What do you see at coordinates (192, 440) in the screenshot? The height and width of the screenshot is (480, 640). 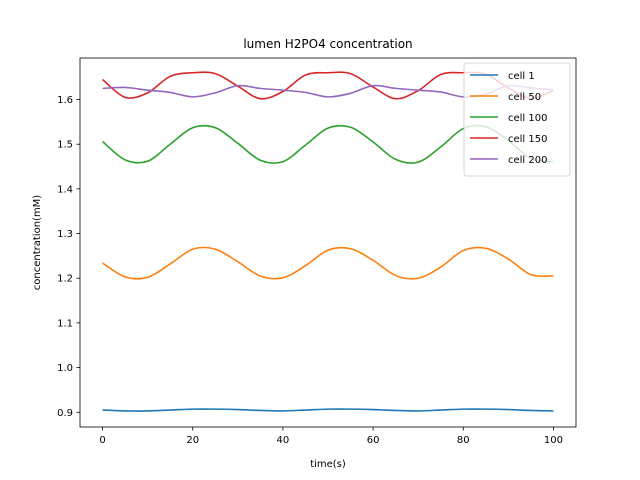 I see `x-tick-label: 20` at bounding box center [192, 440].